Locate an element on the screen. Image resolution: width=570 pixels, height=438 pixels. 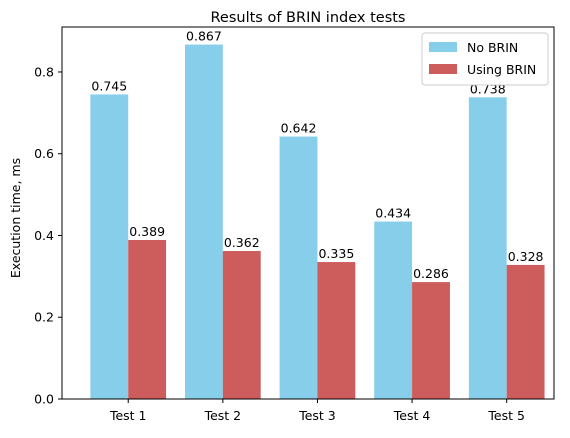
chart-title: Results of BRIN index tests is located at coordinates (308, 18).